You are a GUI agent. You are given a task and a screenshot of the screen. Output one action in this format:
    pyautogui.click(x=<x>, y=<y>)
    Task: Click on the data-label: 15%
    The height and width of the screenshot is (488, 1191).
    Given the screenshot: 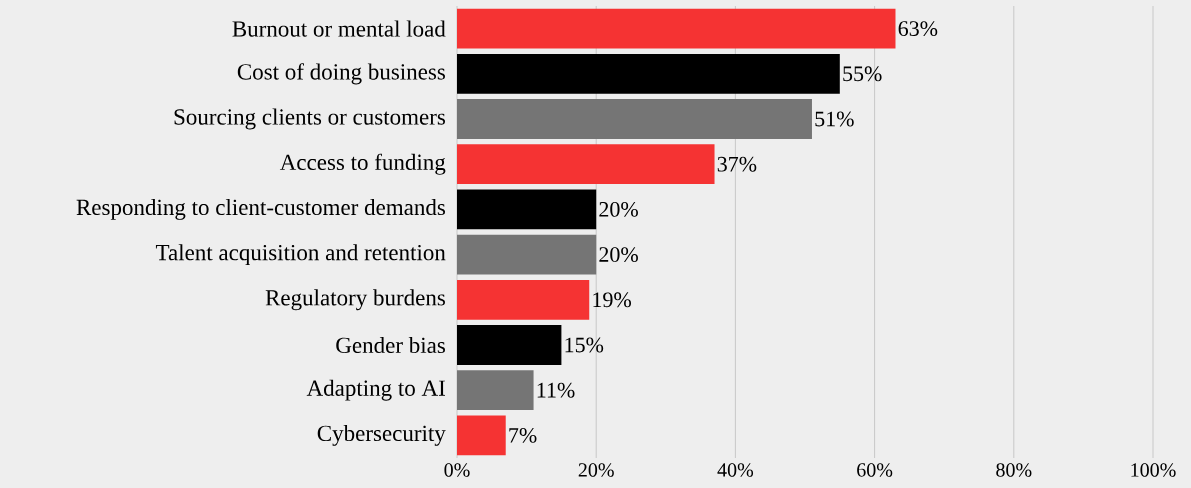 What is the action you would take?
    pyautogui.click(x=584, y=345)
    